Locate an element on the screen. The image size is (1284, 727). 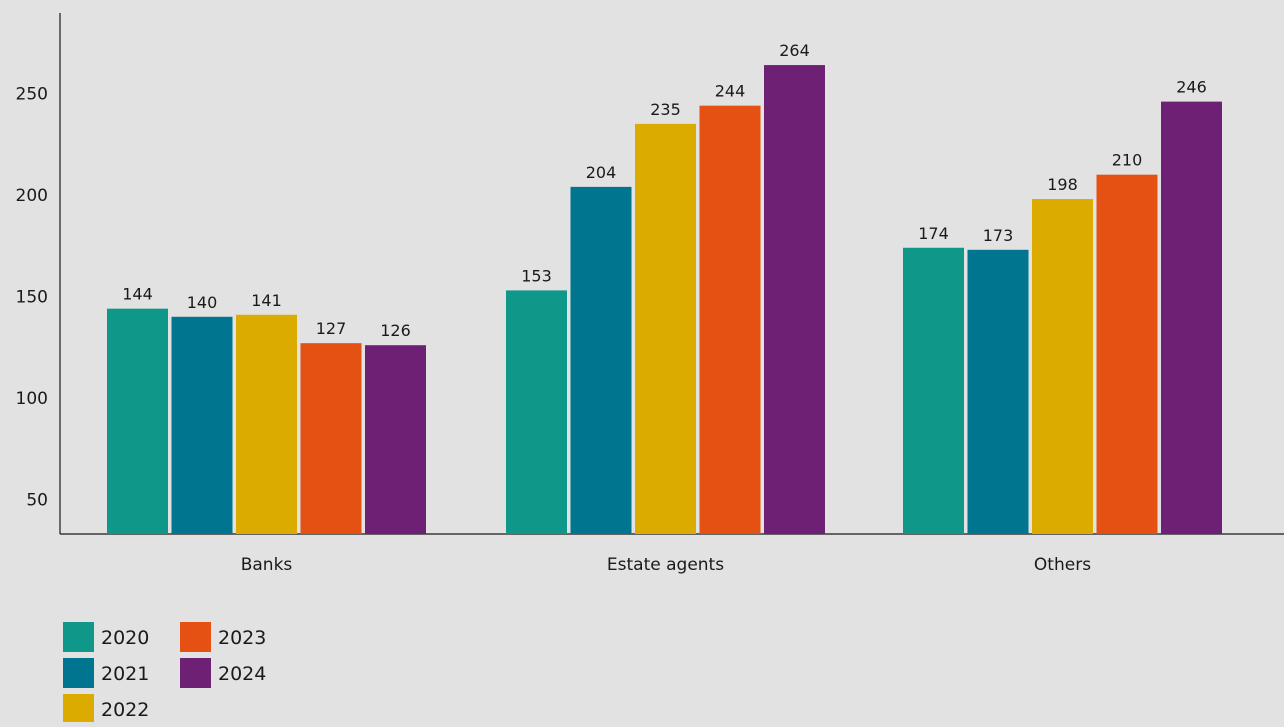
bar-estate-agents-2022 is located at coordinates (665, 328).